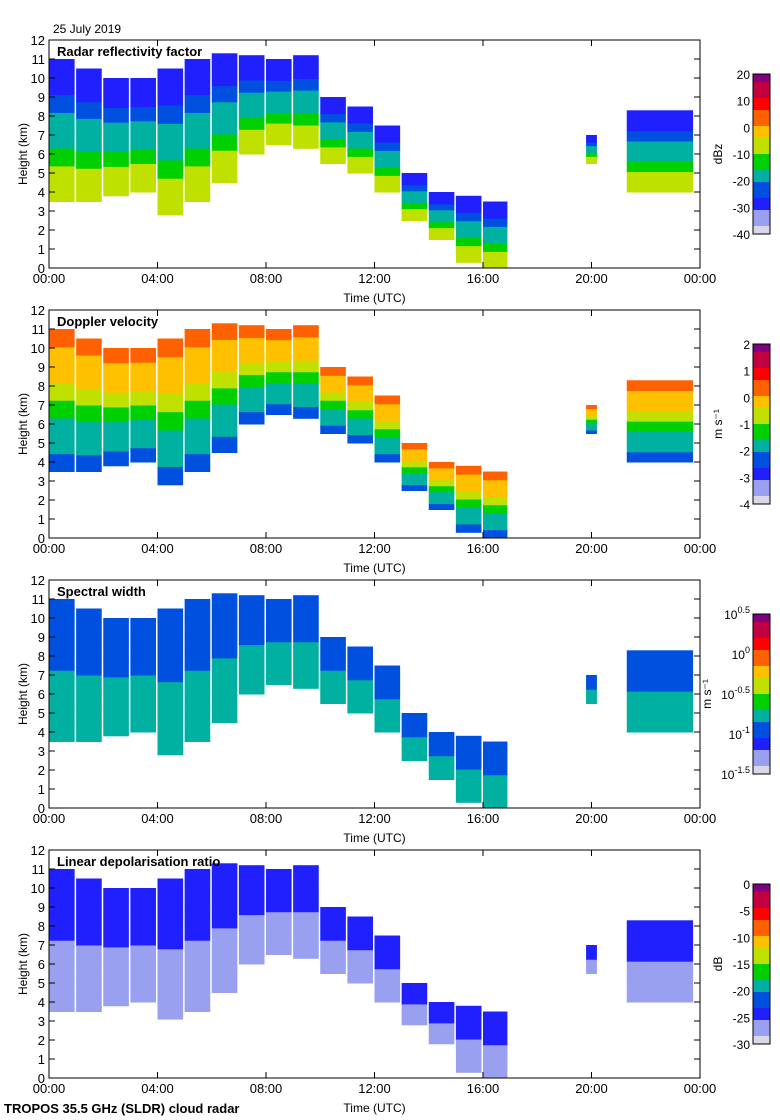  Describe the element at coordinates (138, 861) in the screenshot. I see `panel-title: Linear depolarisation ratio` at that location.